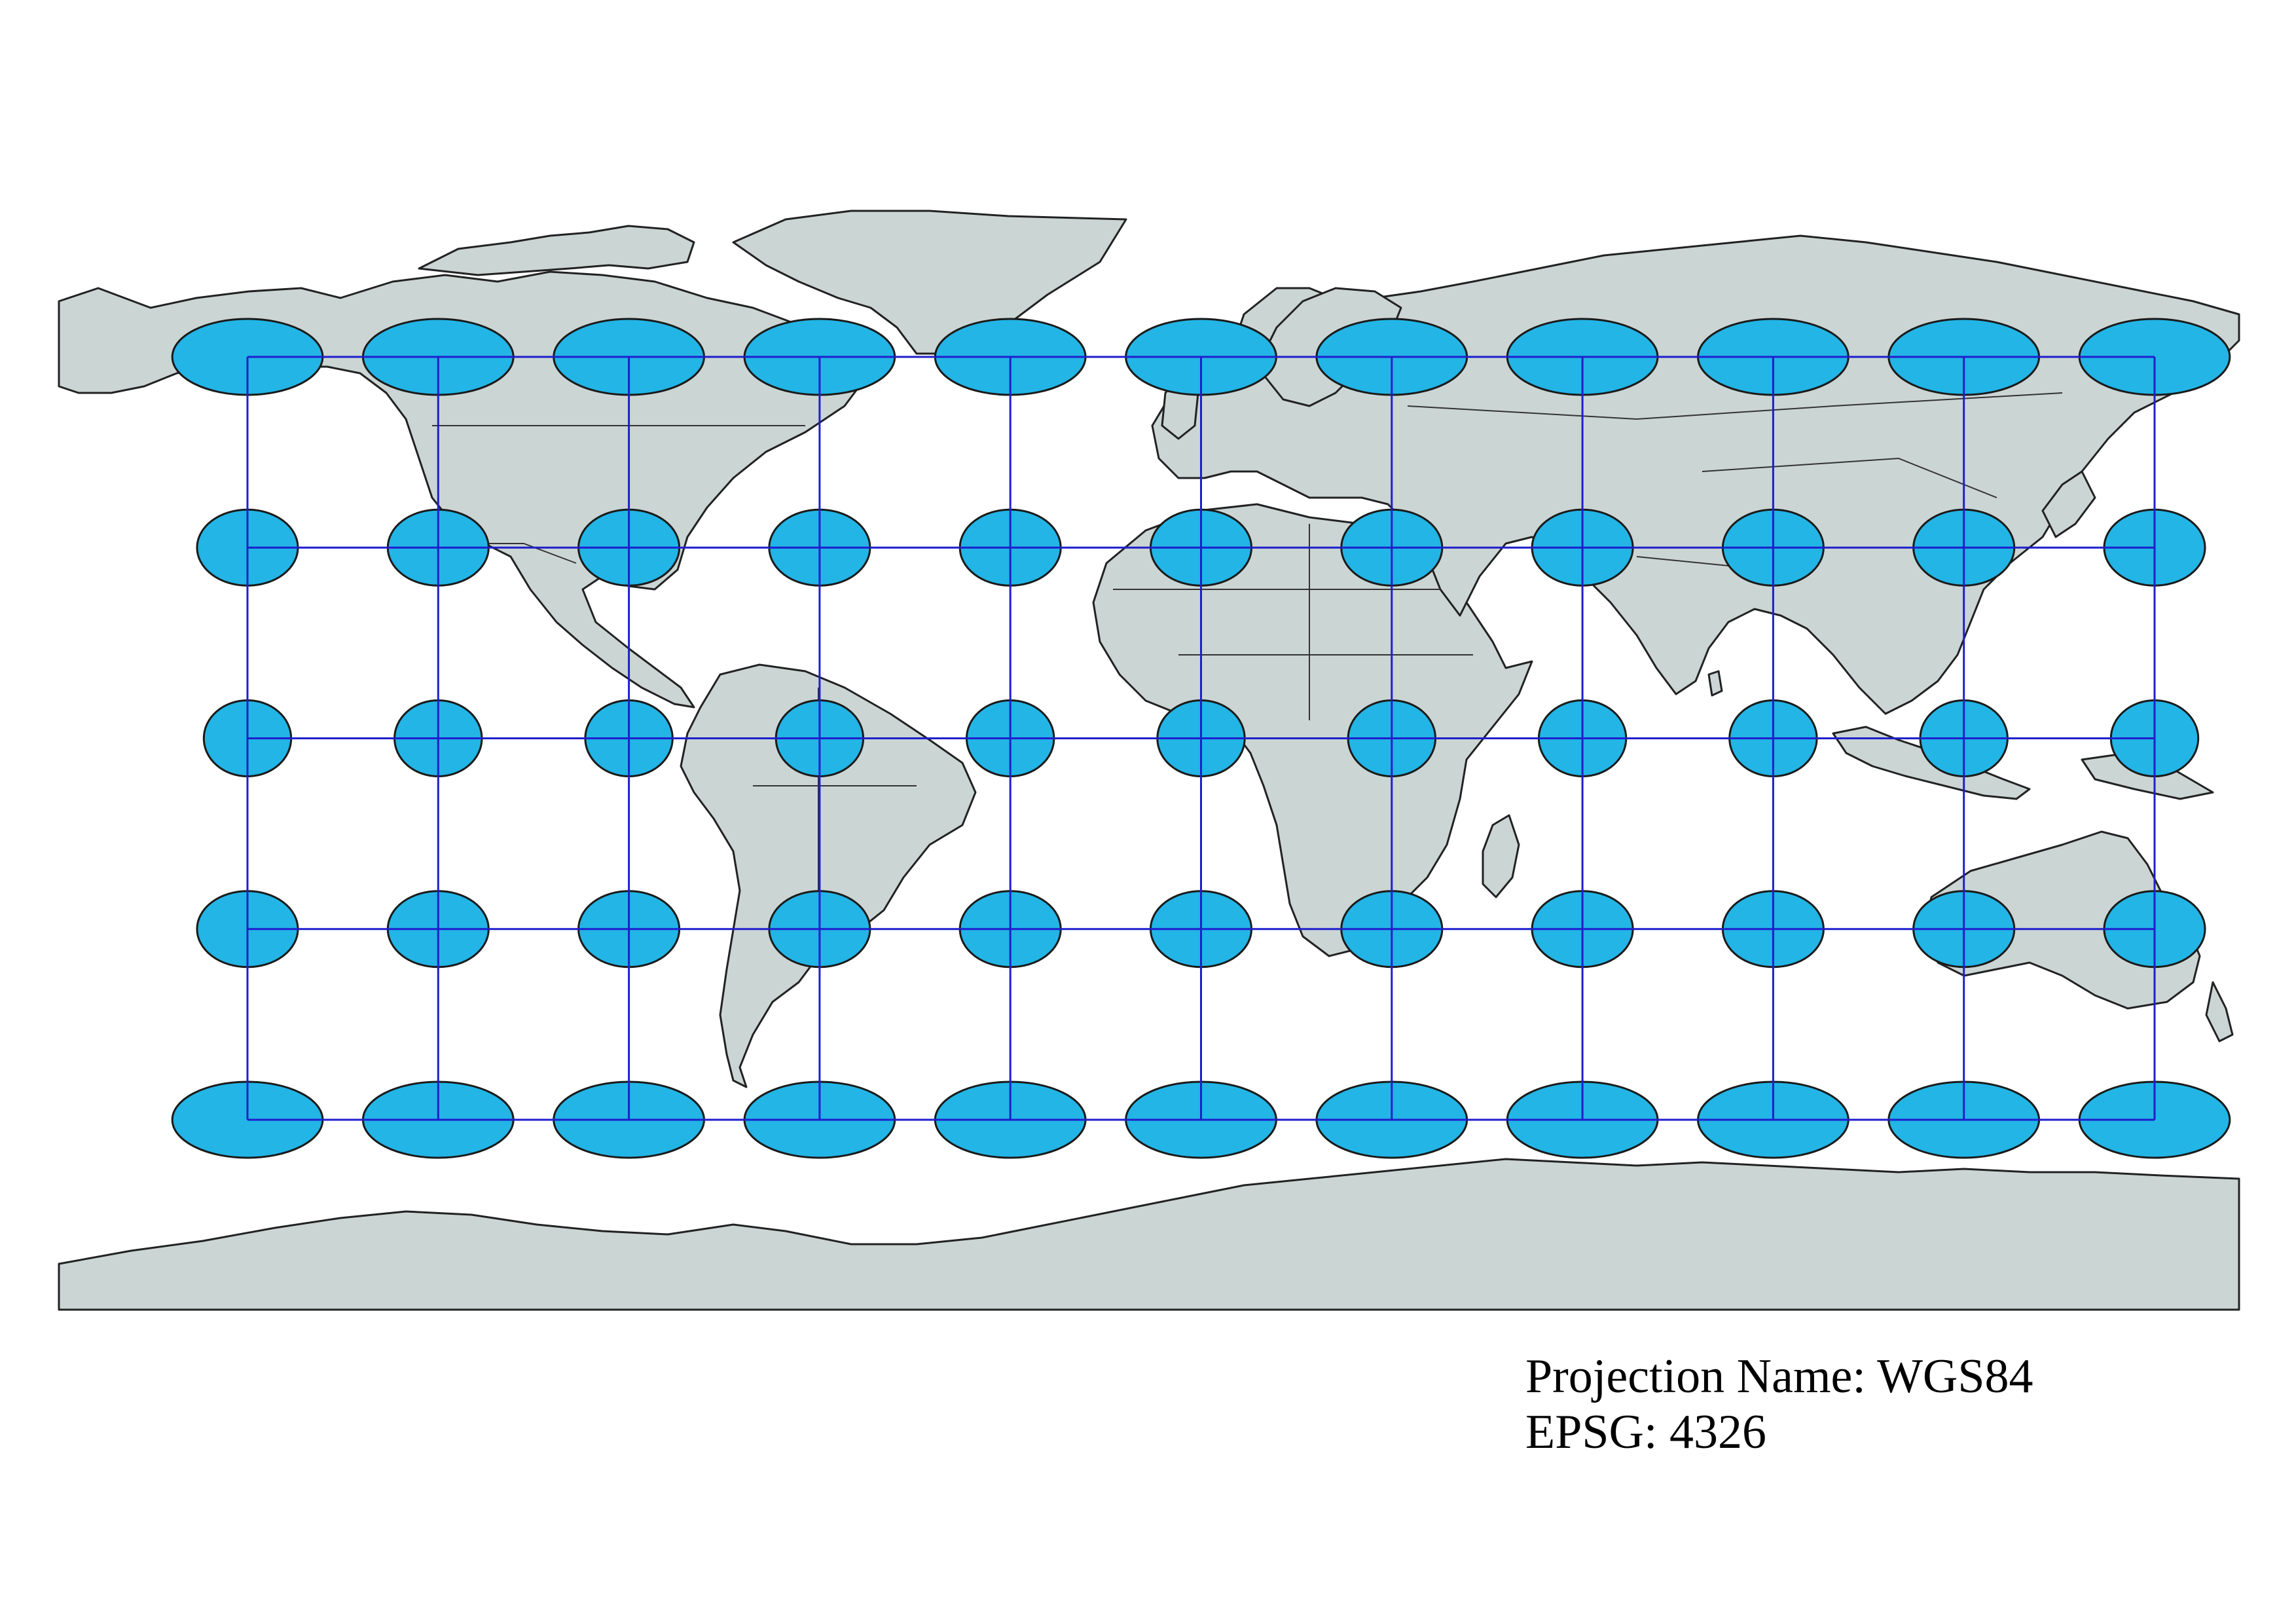 This screenshot has height=1624, width=2296. Describe the element at coordinates (1735, 406) in the screenshot. I see `border-russia-south` at that location.